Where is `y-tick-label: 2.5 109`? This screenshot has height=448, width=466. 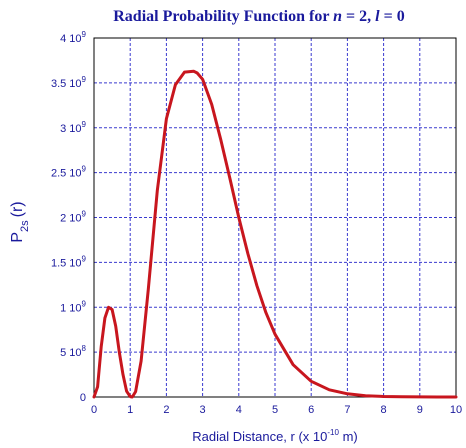 y-tick-label: 2.5 109 is located at coordinates (69, 172).